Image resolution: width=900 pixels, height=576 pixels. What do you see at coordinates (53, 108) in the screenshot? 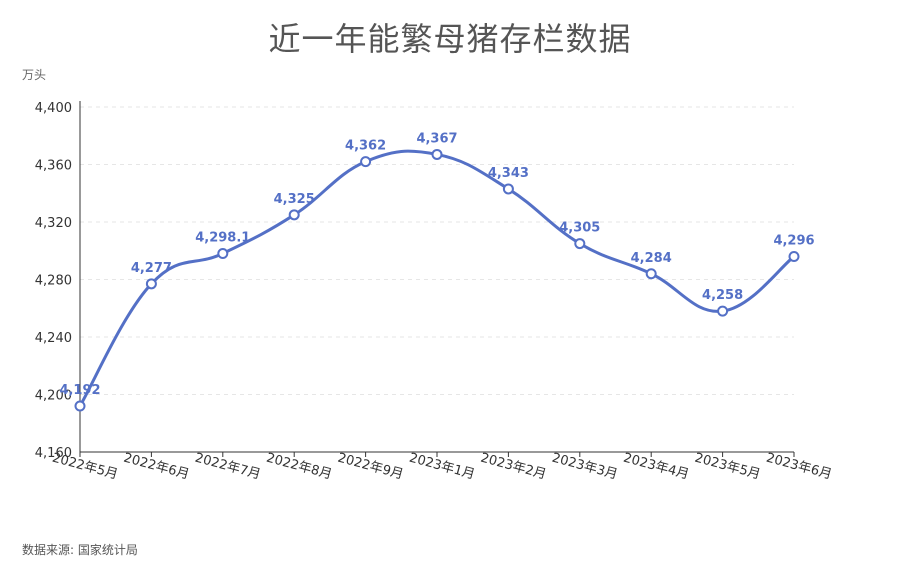
I see `y-tick-label: 4,400` at bounding box center [53, 108].